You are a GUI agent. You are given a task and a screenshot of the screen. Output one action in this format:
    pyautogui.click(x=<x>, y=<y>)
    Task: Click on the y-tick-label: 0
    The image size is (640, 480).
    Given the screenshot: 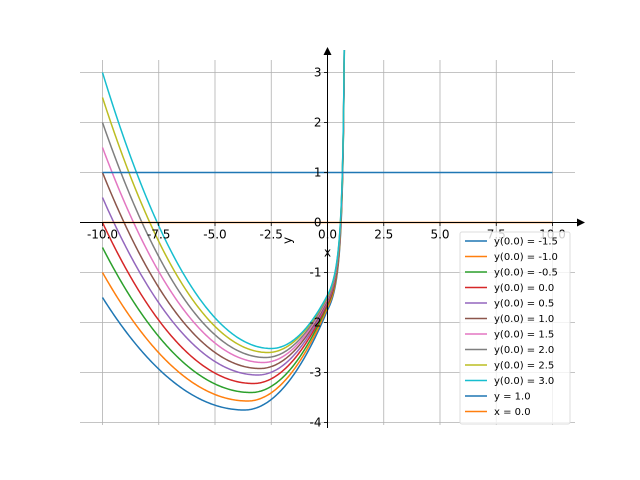 What is the action you would take?
    pyautogui.click(x=318, y=223)
    